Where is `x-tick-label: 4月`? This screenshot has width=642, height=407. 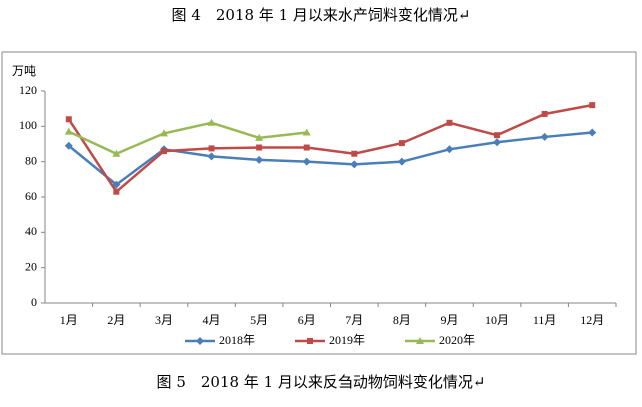
x-tick-label: 4月 is located at coordinates (212, 320).